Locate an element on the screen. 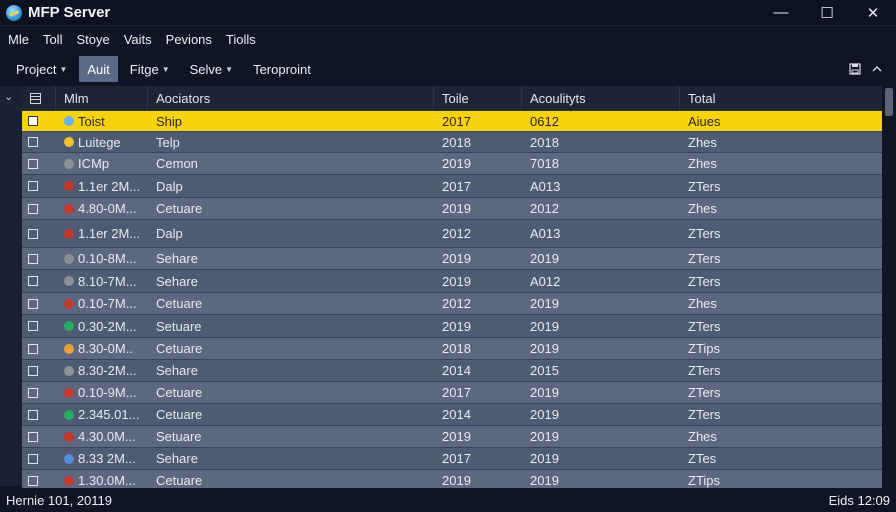 The image size is (896, 512). fitge-dropdown: Fitge ▼ is located at coordinates (150, 69).